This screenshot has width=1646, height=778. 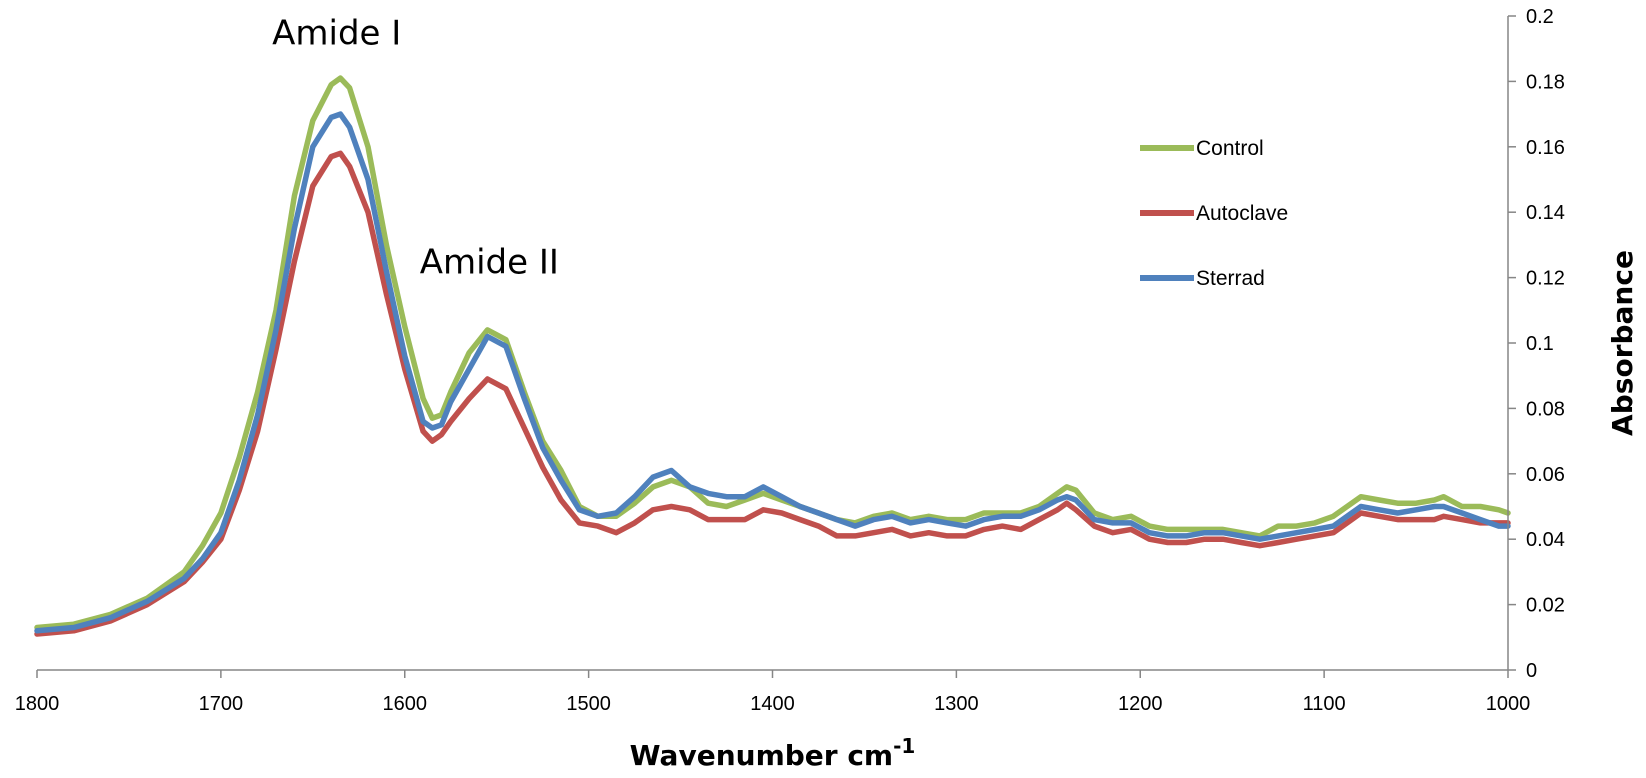 I want to click on x-tick-label: 1600, so click(x=405, y=704).